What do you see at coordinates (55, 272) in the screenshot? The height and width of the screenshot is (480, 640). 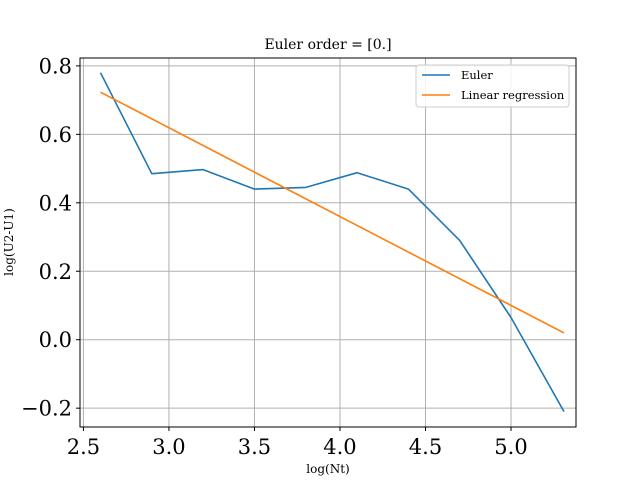 I see `y-tick-label: 0.2` at bounding box center [55, 272].